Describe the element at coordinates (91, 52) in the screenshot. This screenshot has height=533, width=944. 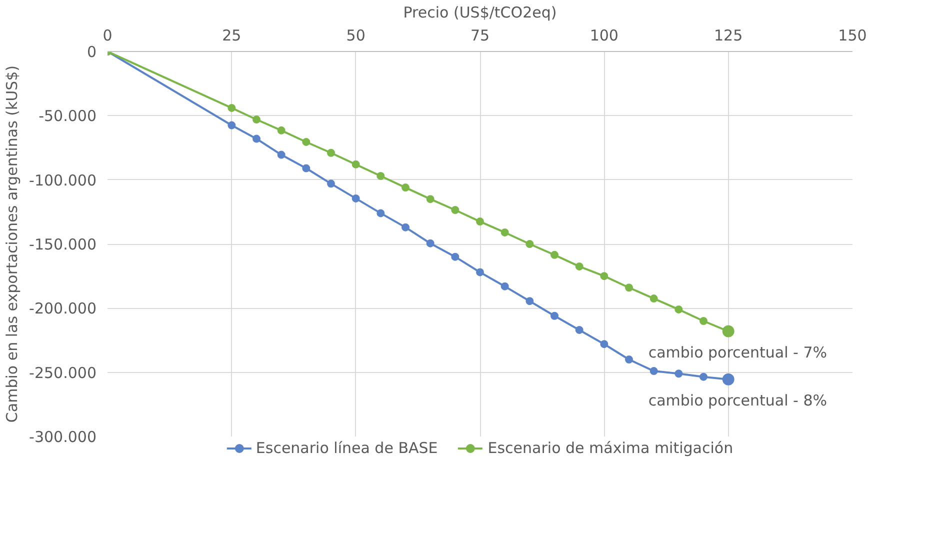
I see `y-tick-label: 0` at that location.